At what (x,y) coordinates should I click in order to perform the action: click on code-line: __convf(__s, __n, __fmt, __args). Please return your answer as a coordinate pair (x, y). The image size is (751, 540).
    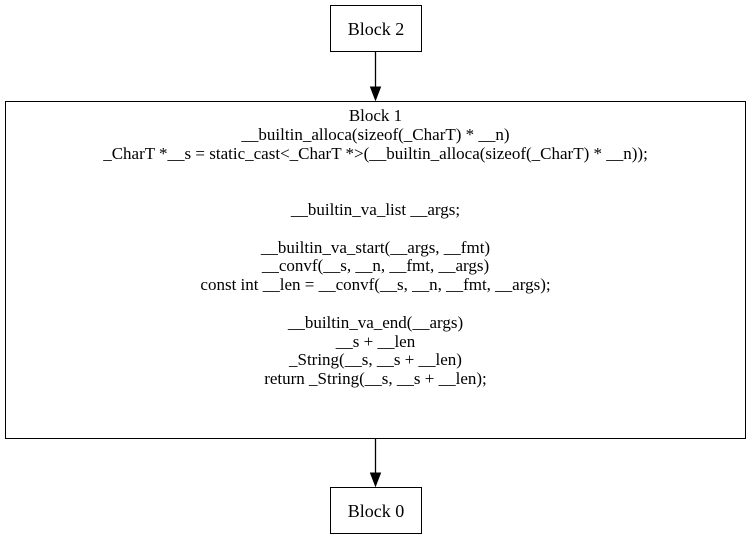
    Looking at the image, I should click on (375, 266).